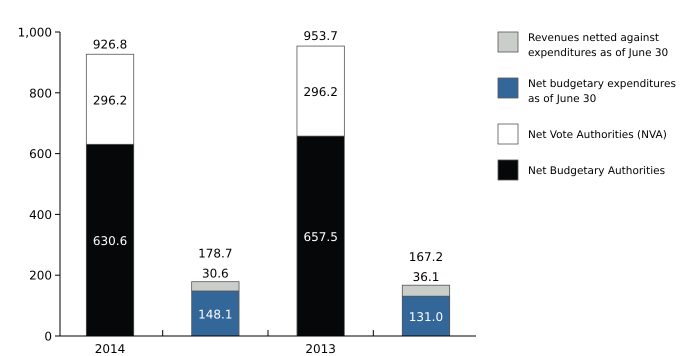 This screenshot has height=356, width=700. Describe the element at coordinates (320, 36) in the screenshot. I see `total-label: 953.7` at that location.